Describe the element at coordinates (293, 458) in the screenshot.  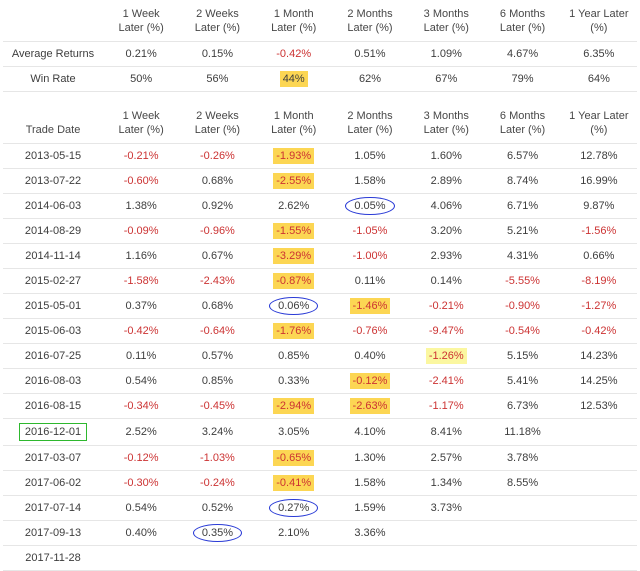
I see `table-cell: -0.65%` at that location.